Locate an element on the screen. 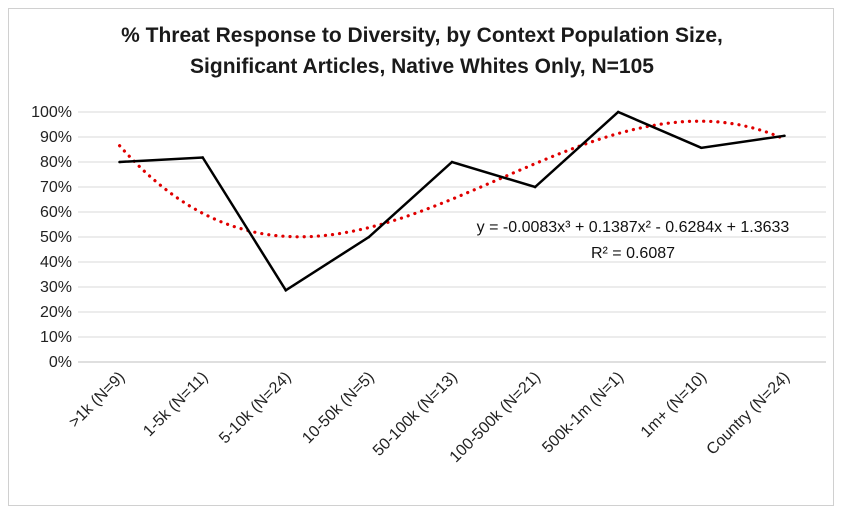 The image size is (844, 514). x-tick-label: 5-10k (N=24) is located at coordinates (255, 408).